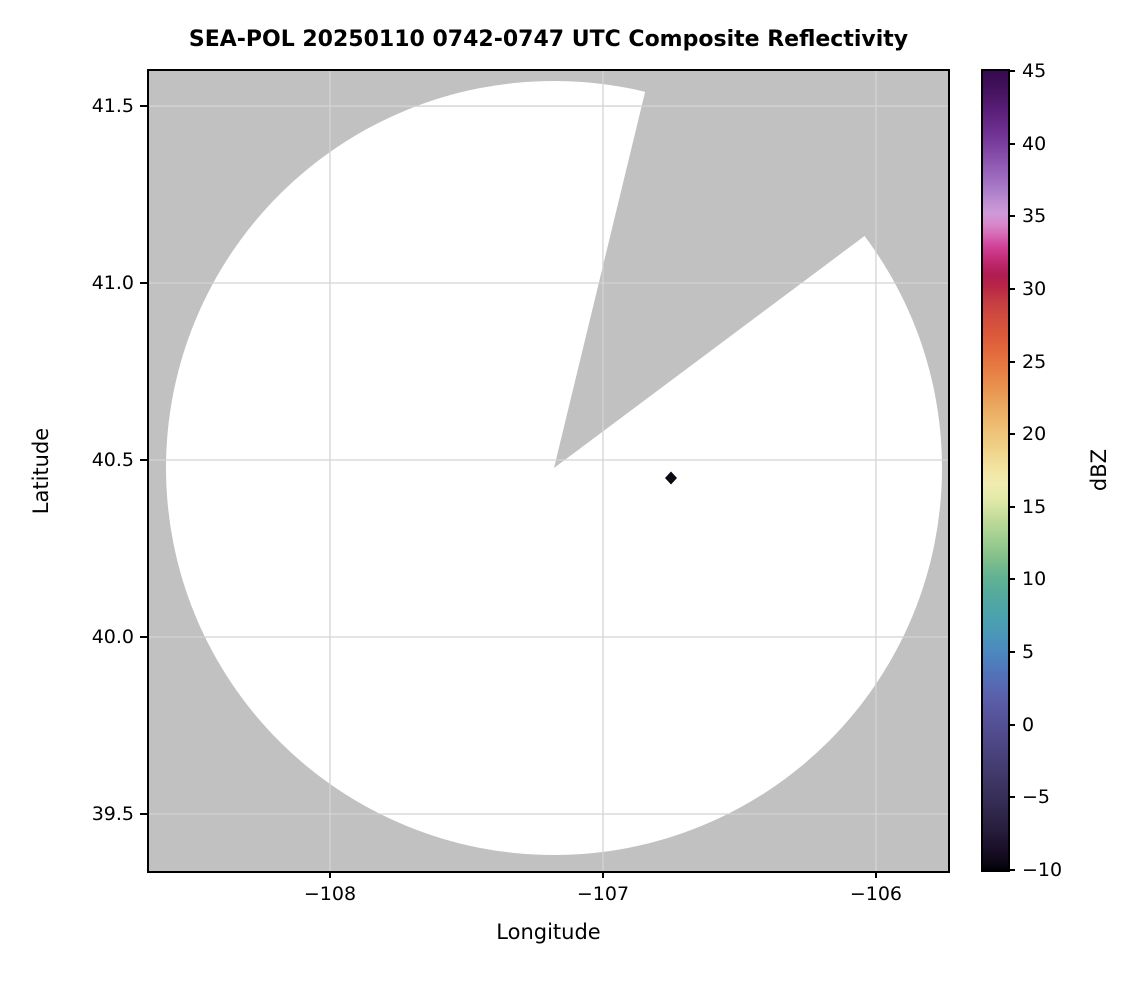  I want to click on colorbar-tick-label: 45, so click(1034, 71).